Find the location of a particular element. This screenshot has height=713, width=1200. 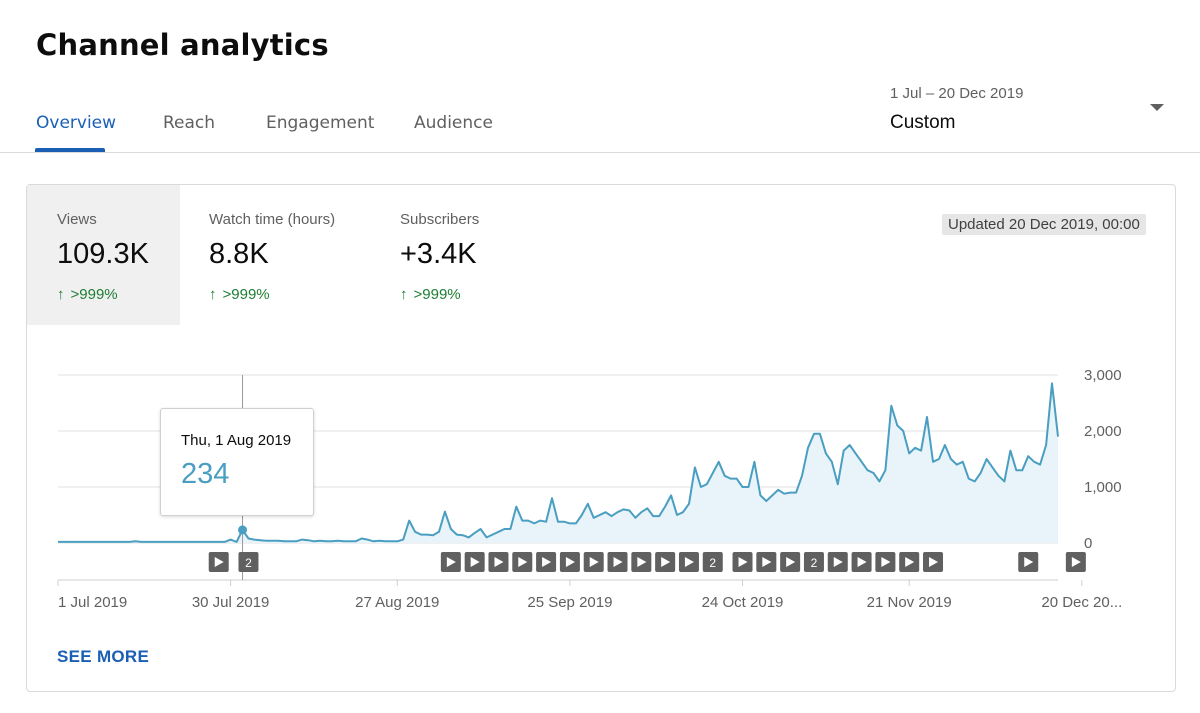

tab-engagement: Engagement is located at coordinates (320, 123).